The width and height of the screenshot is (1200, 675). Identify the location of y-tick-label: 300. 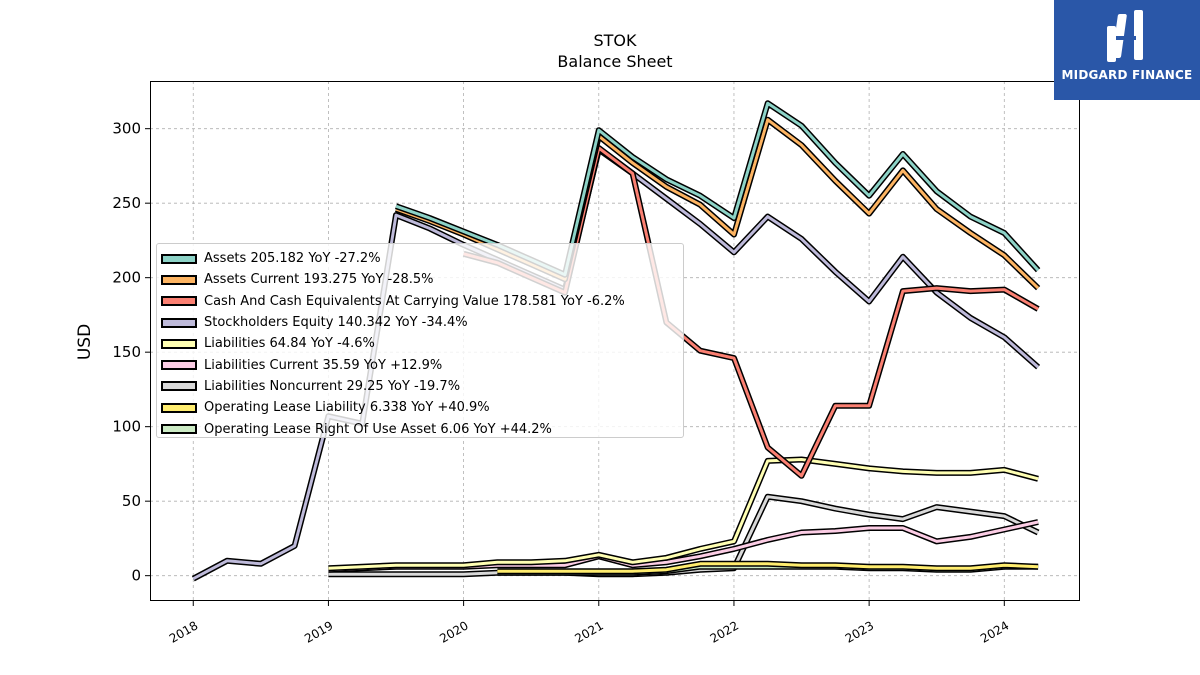
(126, 129).